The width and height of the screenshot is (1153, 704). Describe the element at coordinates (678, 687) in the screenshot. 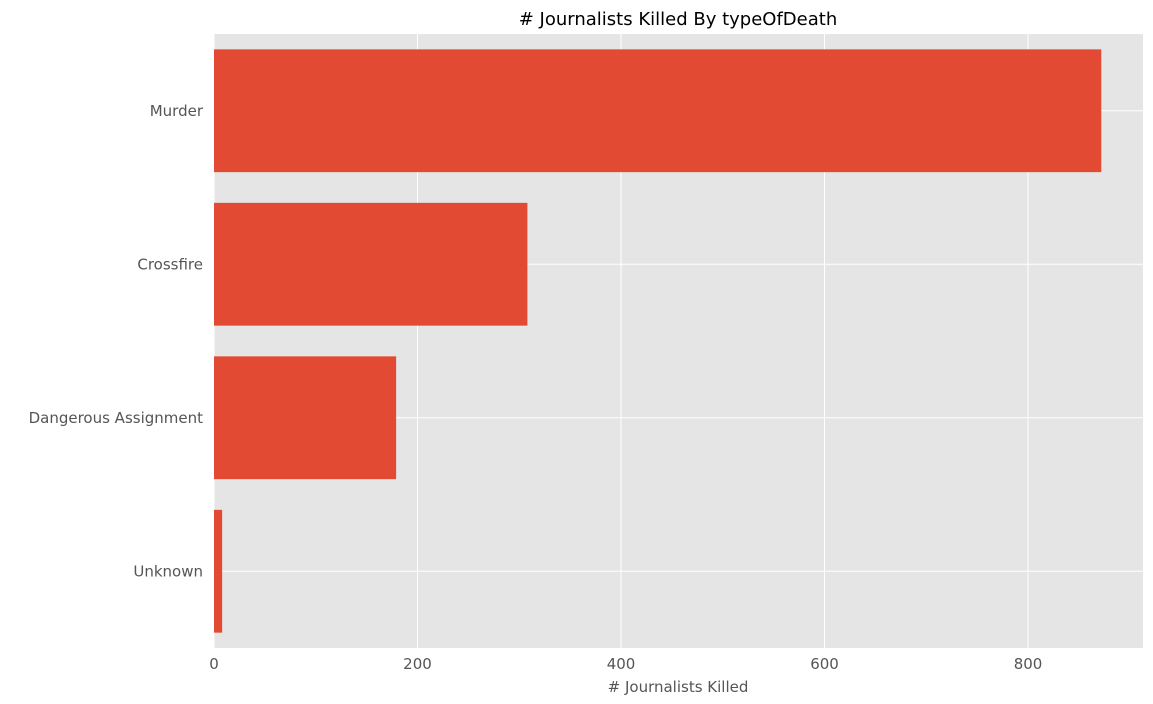

I see `x-axis-title: # Journalists Killed` at that location.